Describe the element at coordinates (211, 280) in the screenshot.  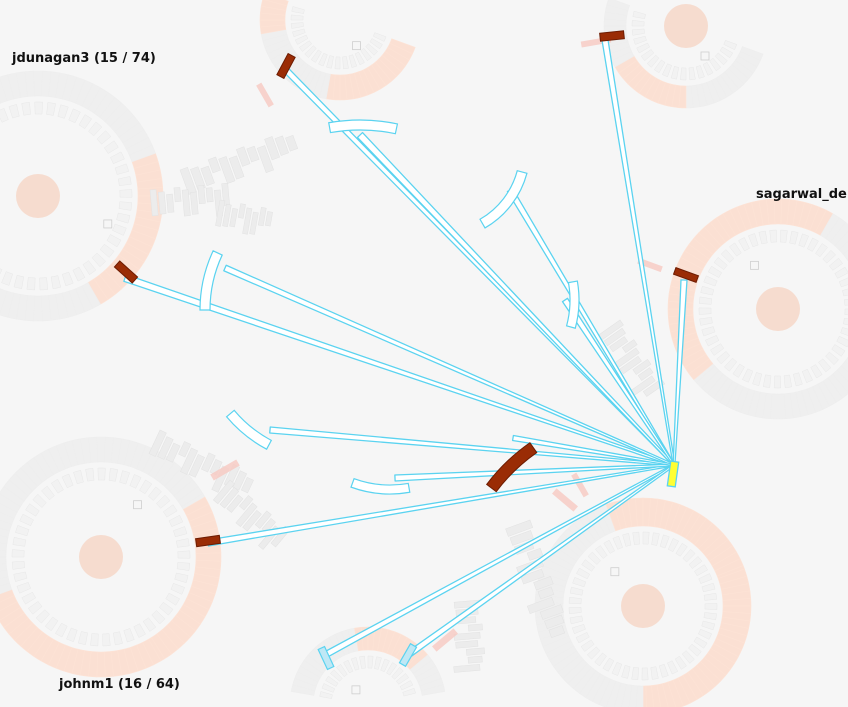
I see `left-white-arc` at that location.